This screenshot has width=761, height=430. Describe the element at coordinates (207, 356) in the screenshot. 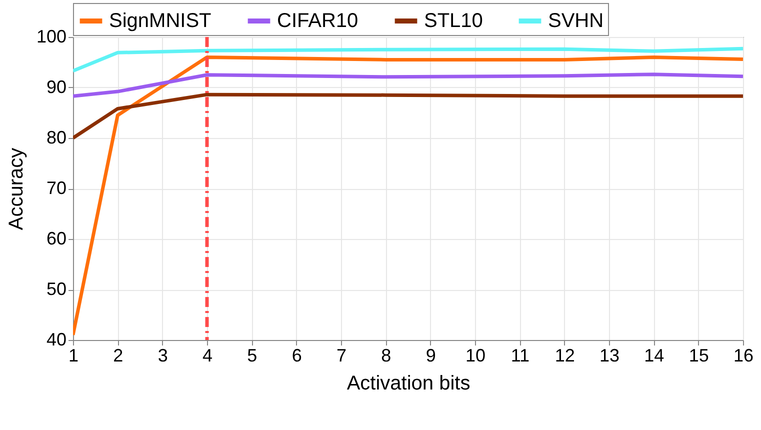

I see `x-tick-label: 4` at that location.